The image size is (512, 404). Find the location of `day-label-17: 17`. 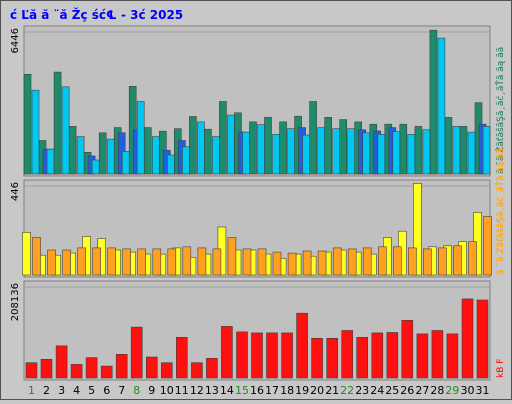

day-label-17: 17 is located at coordinates (272, 390).